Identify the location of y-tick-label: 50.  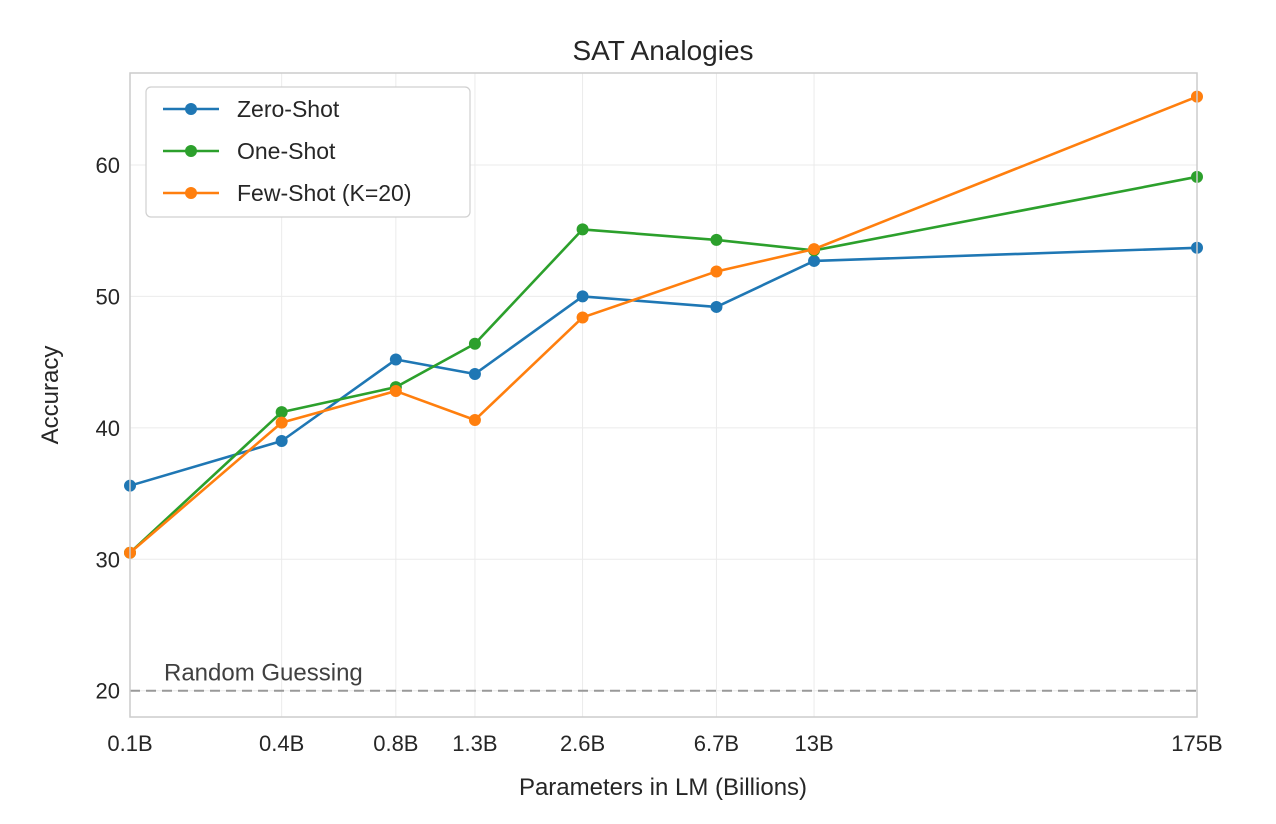
(108, 296).